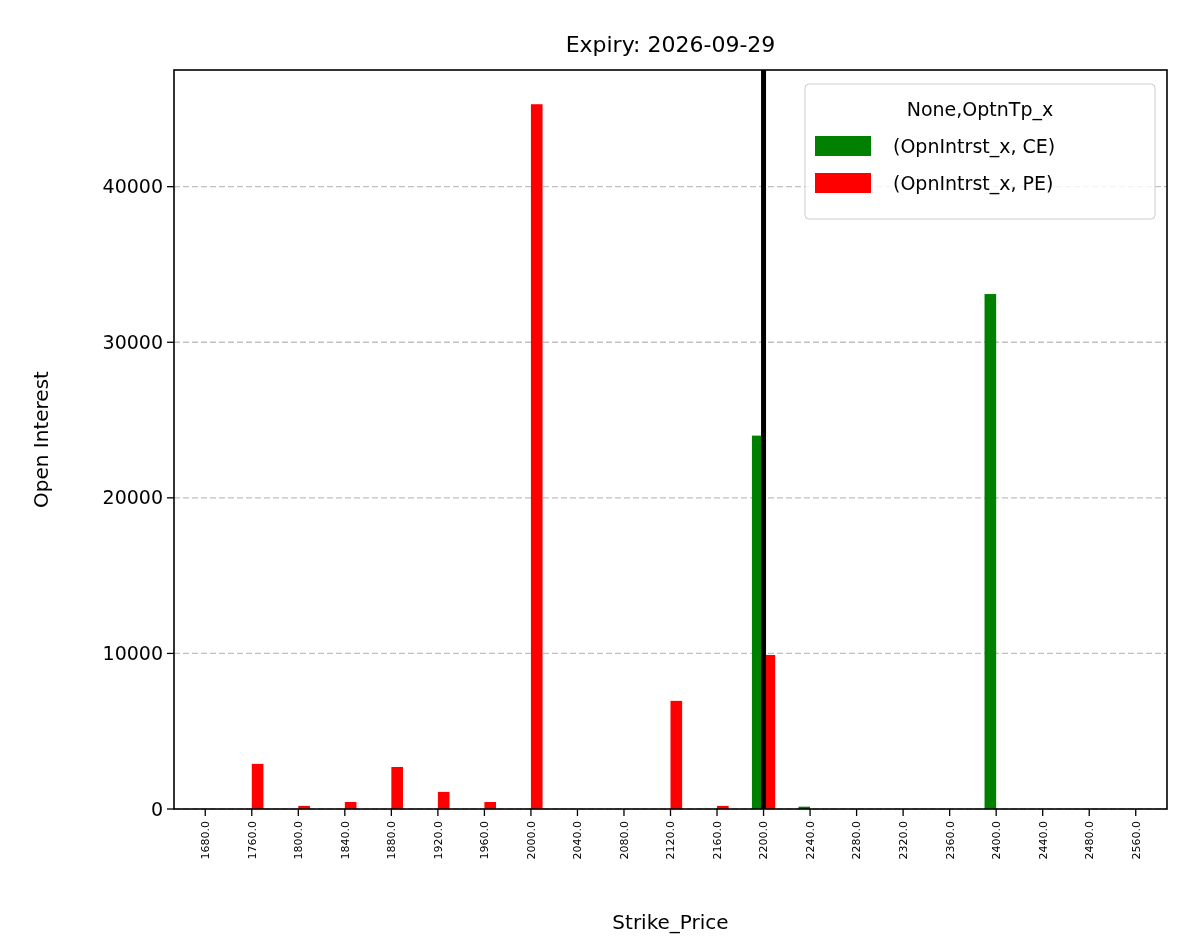 Image resolution: width=1179 pixels, height=939 pixels. Describe the element at coordinates (156, 808) in the screenshot. I see `y-tick-label: 0` at that location.